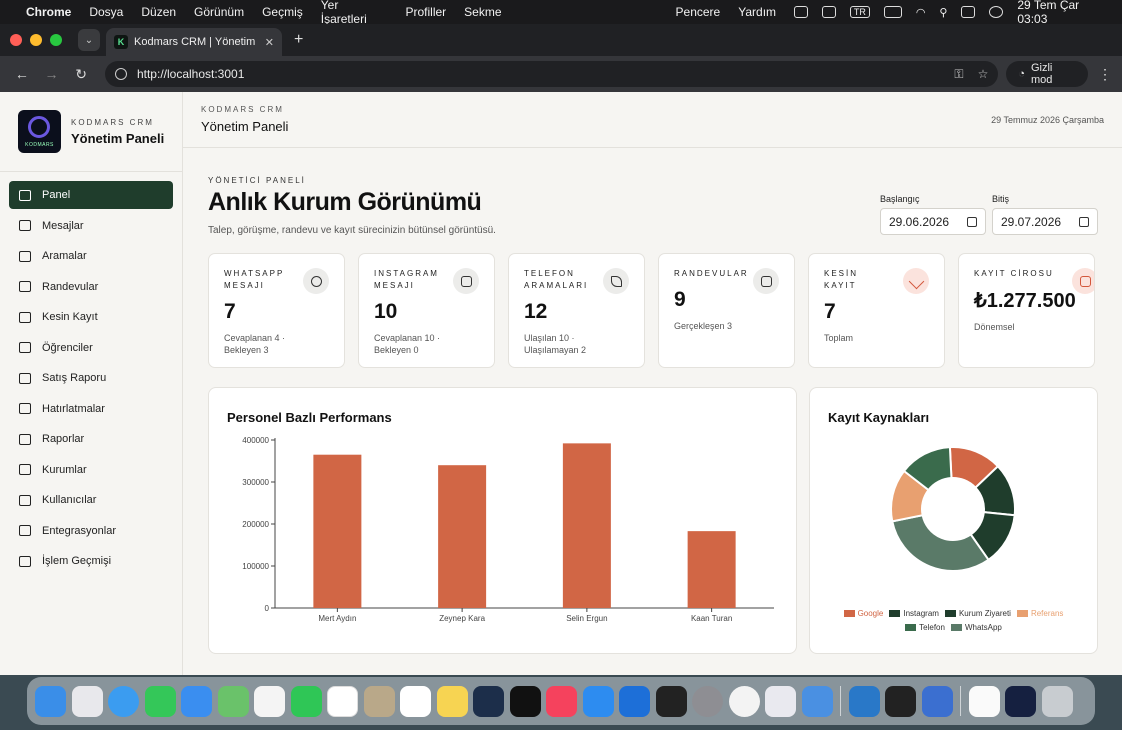 This screenshot has width=1122, height=730. Describe the element at coordinates (56, 40) in the screenshot. I see `zoom-window-button` at that location.